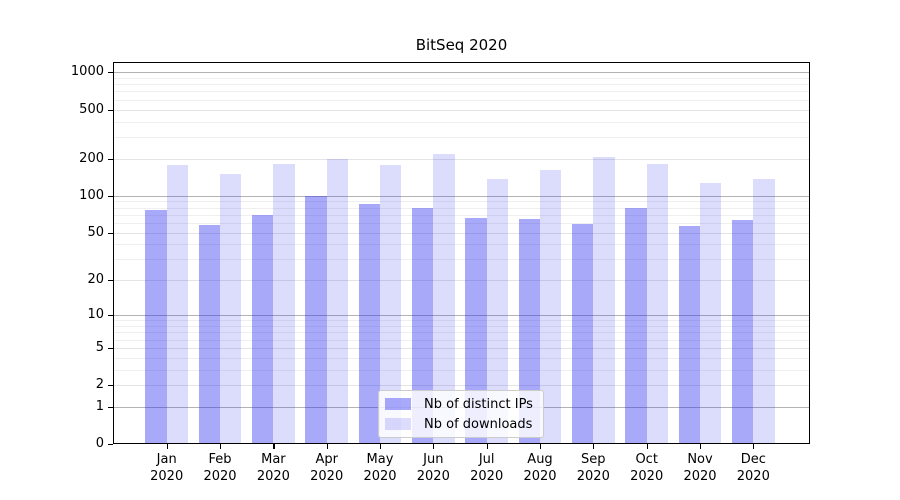  What do you see at coordinates (381, 446) in the screenshot?
I see `x-tick-may` at bounding box center [381, 446].